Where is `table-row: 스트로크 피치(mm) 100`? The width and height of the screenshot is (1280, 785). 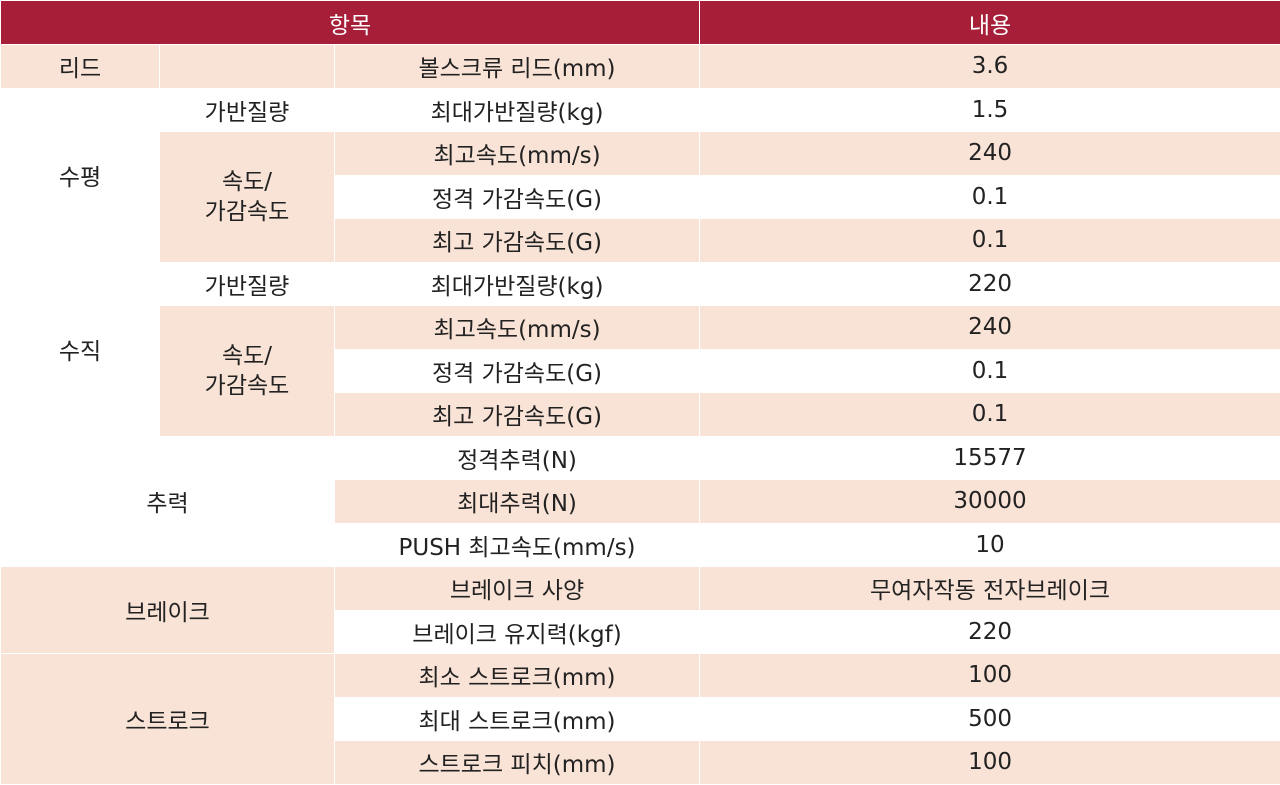
table-row: 스트로크 피치(mm) 100 is located at coordinates (640, 762).